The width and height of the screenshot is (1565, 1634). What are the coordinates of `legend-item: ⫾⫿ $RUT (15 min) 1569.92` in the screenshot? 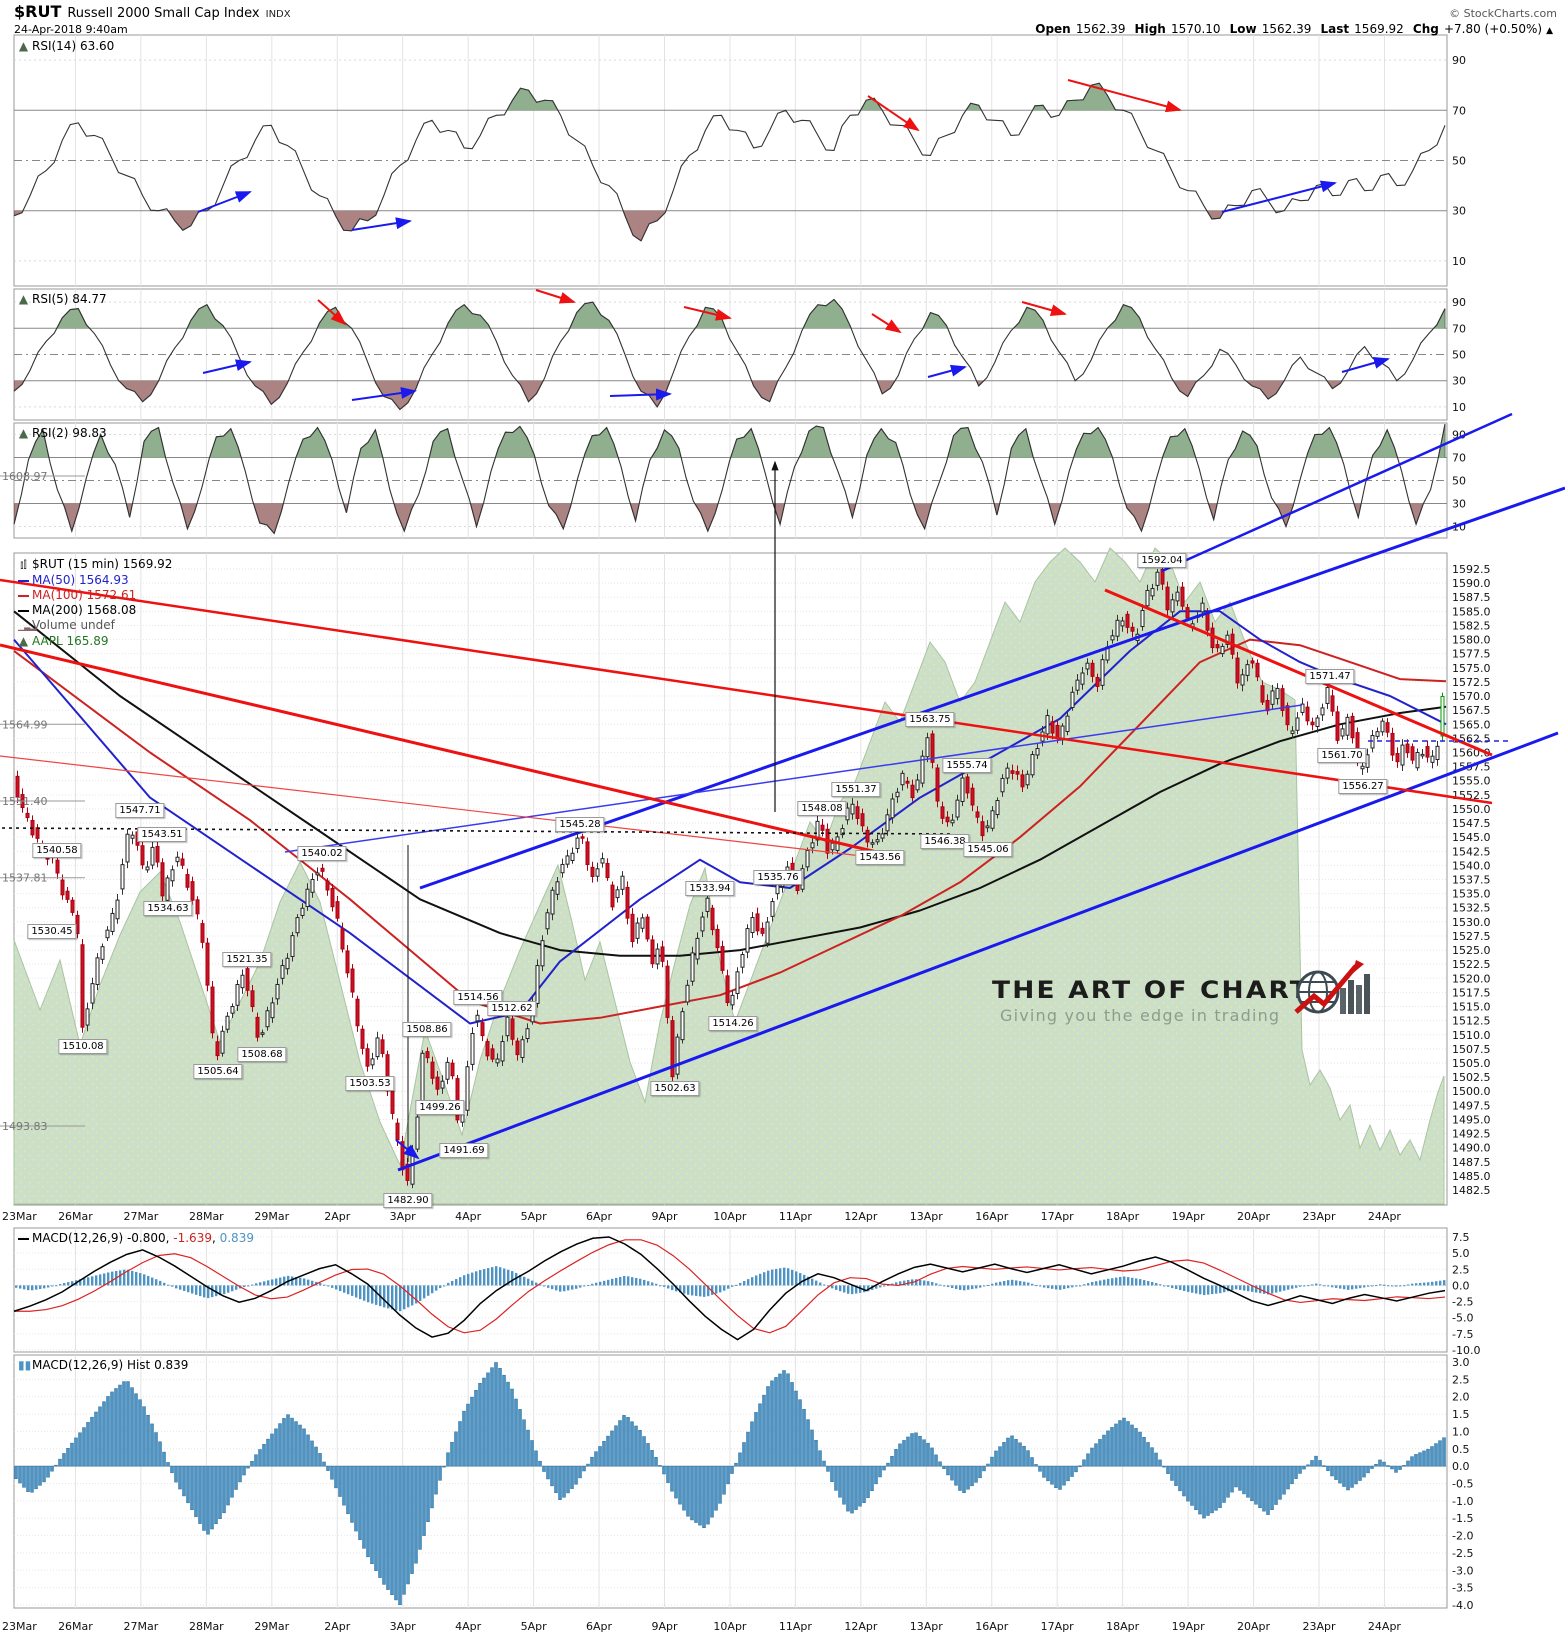 It's located at (95, 565).